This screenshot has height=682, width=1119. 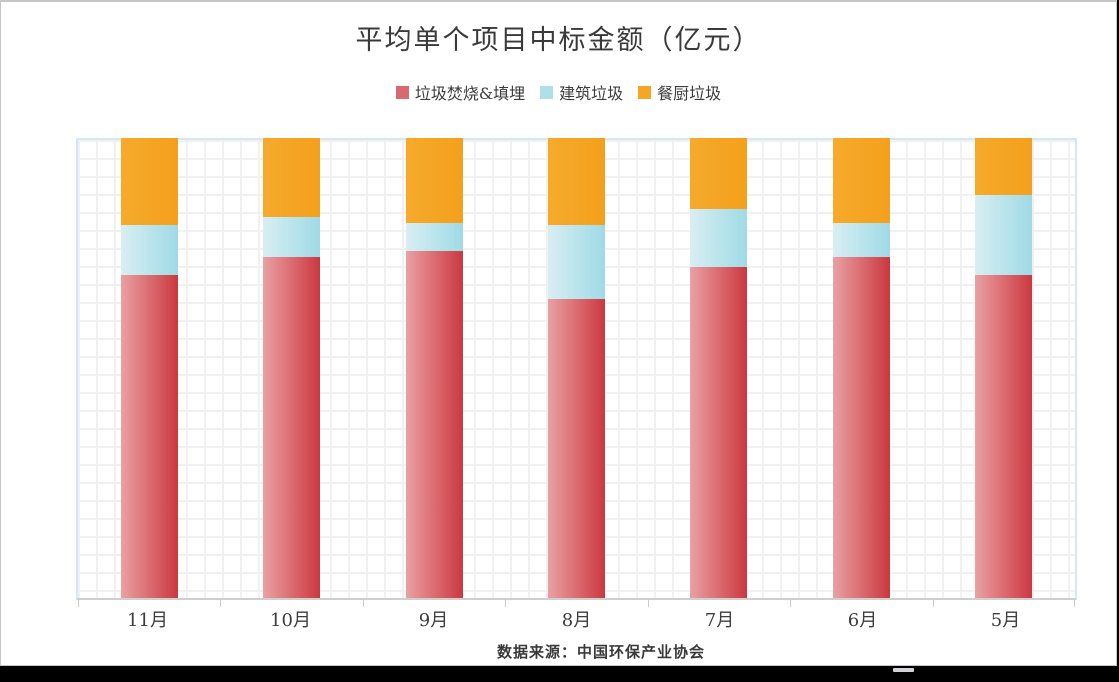 I want to click on legend-item-label: 餐厨垃圾, so click(x=689, y=93).